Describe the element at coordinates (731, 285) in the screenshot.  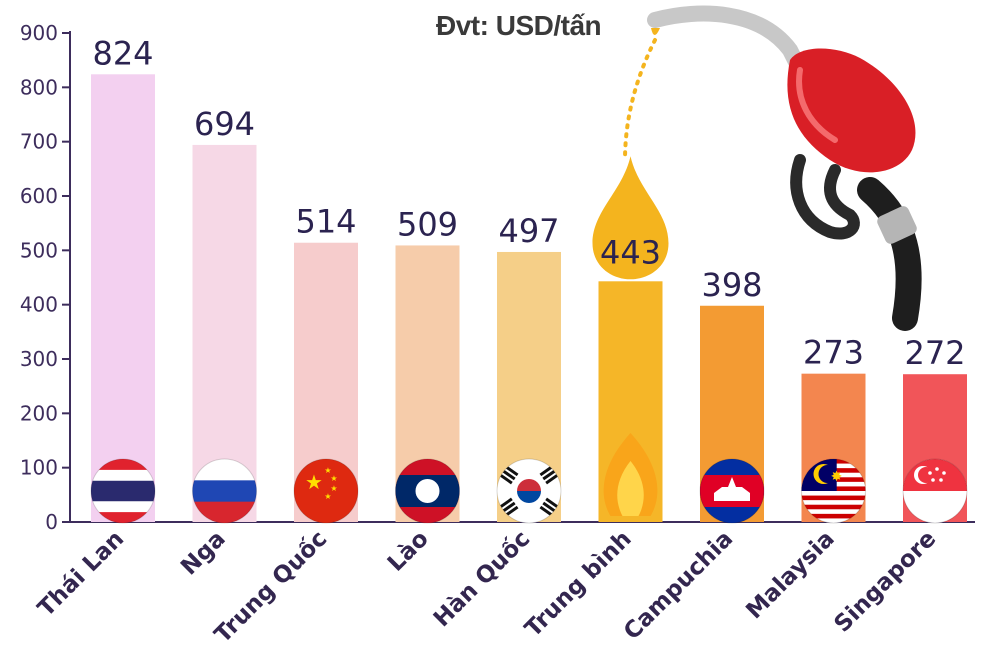
I see `data-label: 398` at that location.